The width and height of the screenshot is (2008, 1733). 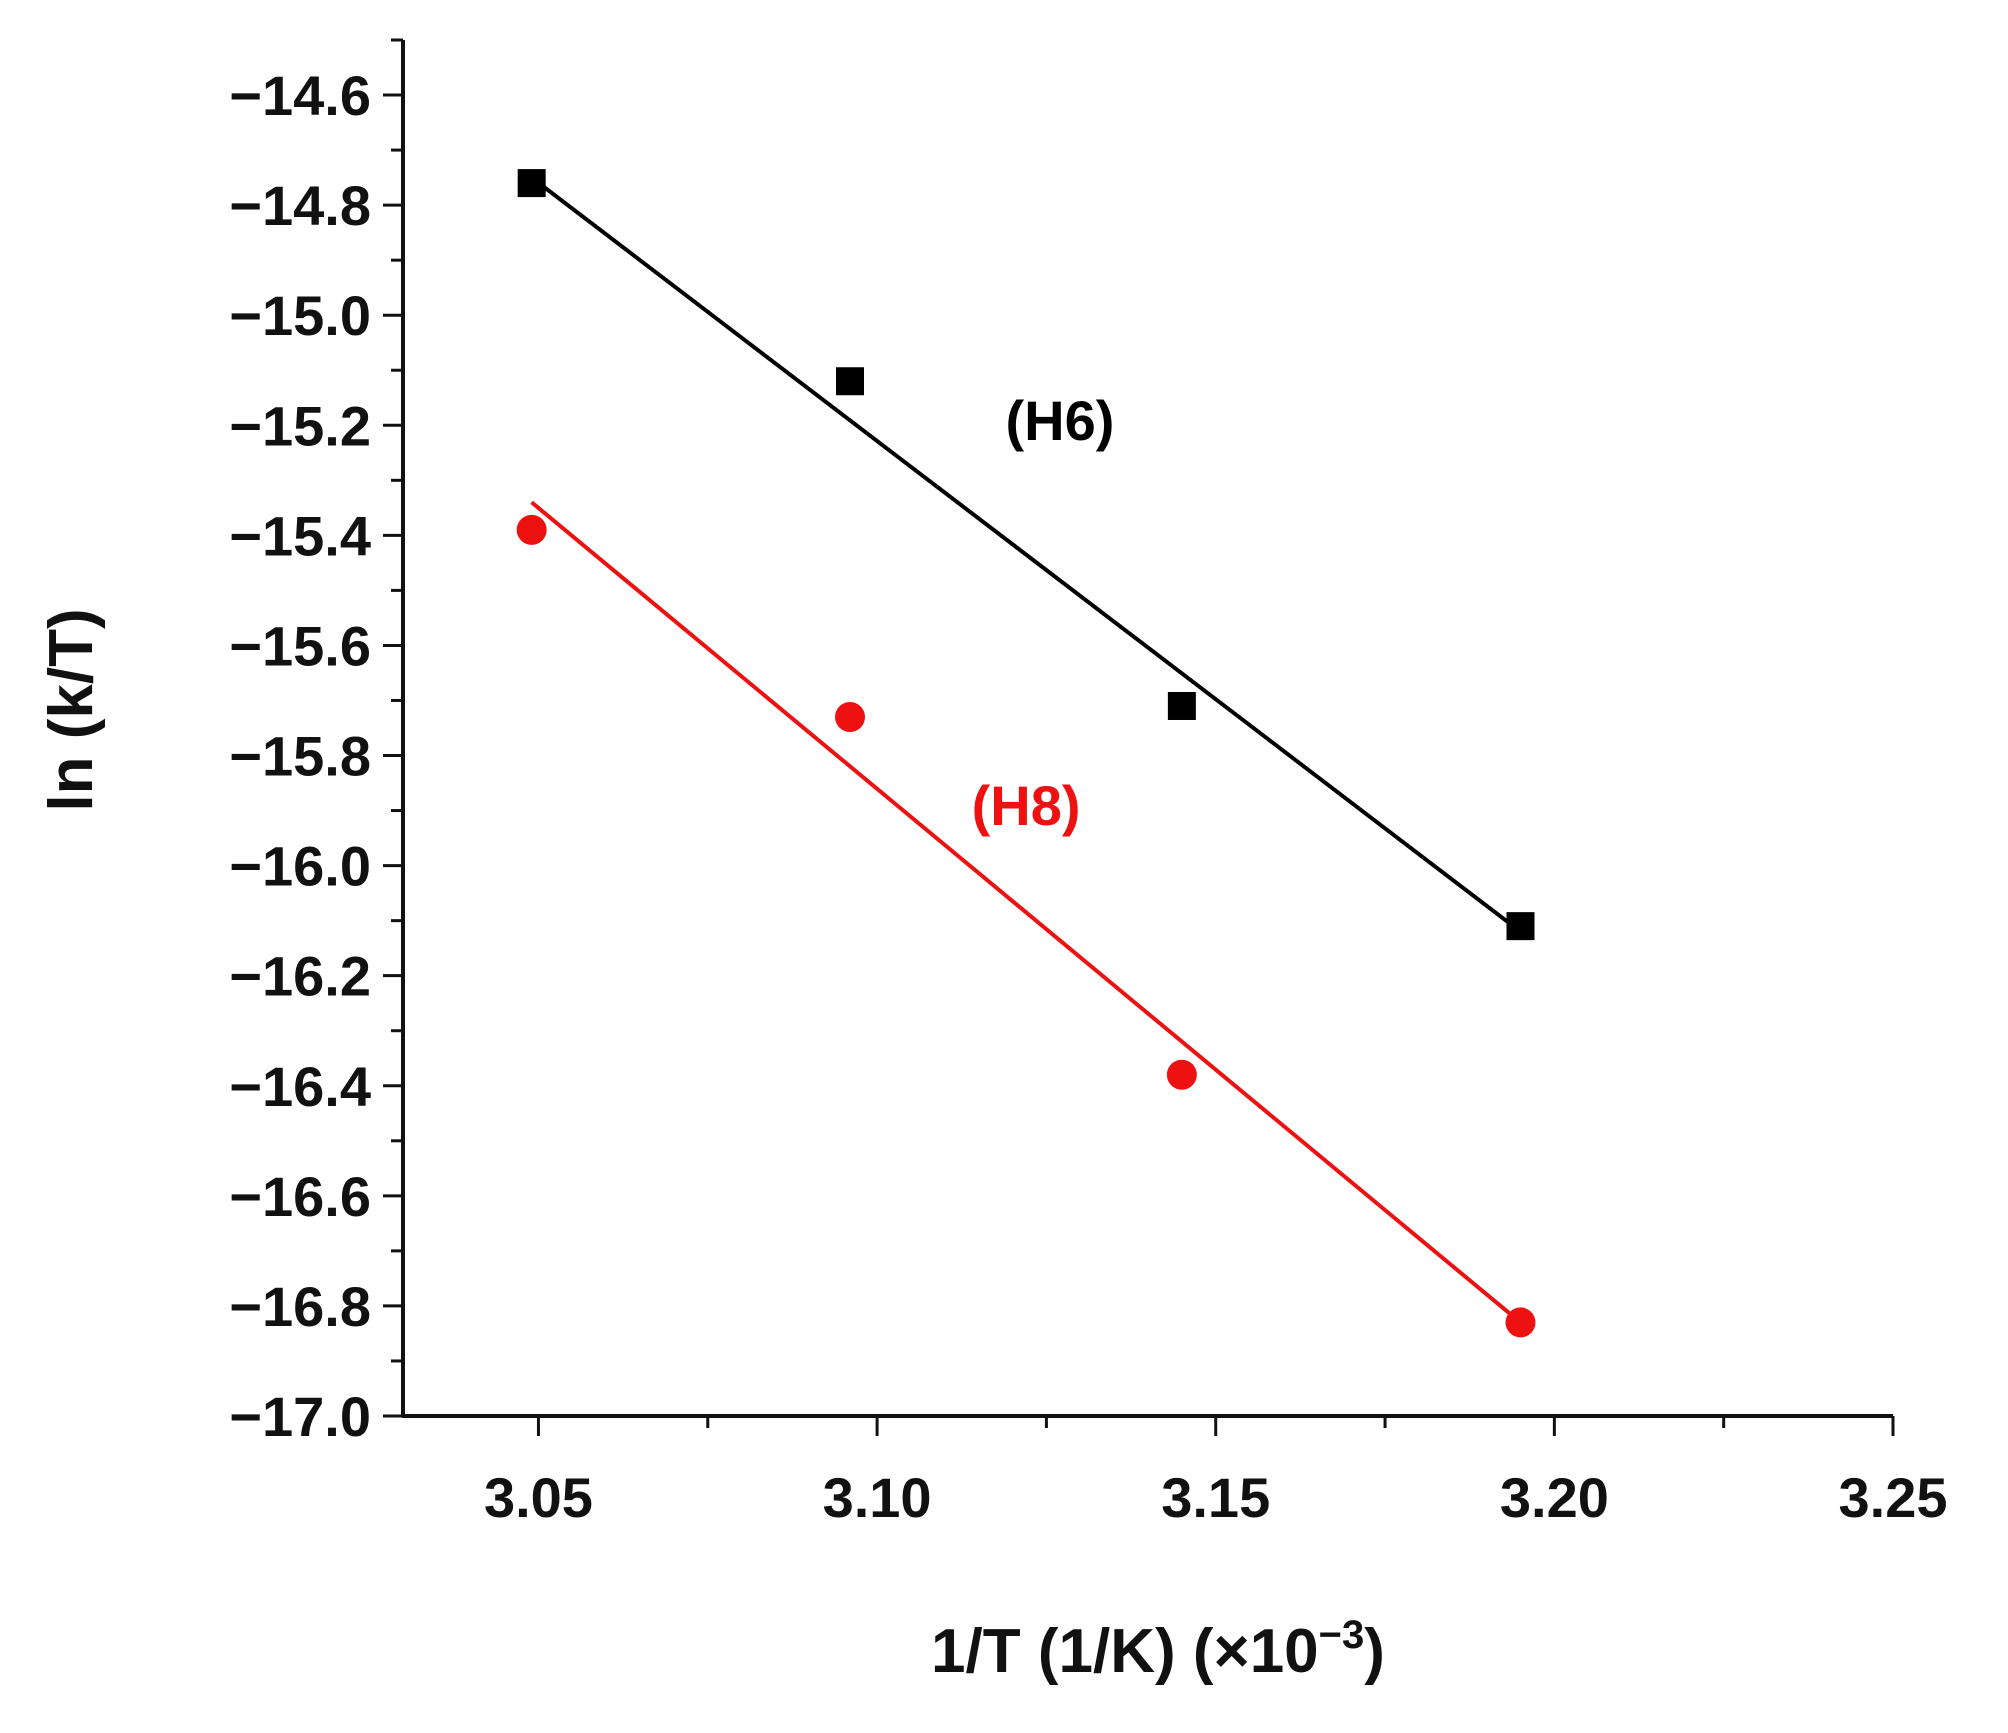 I want to click on y-tick-label: −16.0, so click(x=300, y=866).